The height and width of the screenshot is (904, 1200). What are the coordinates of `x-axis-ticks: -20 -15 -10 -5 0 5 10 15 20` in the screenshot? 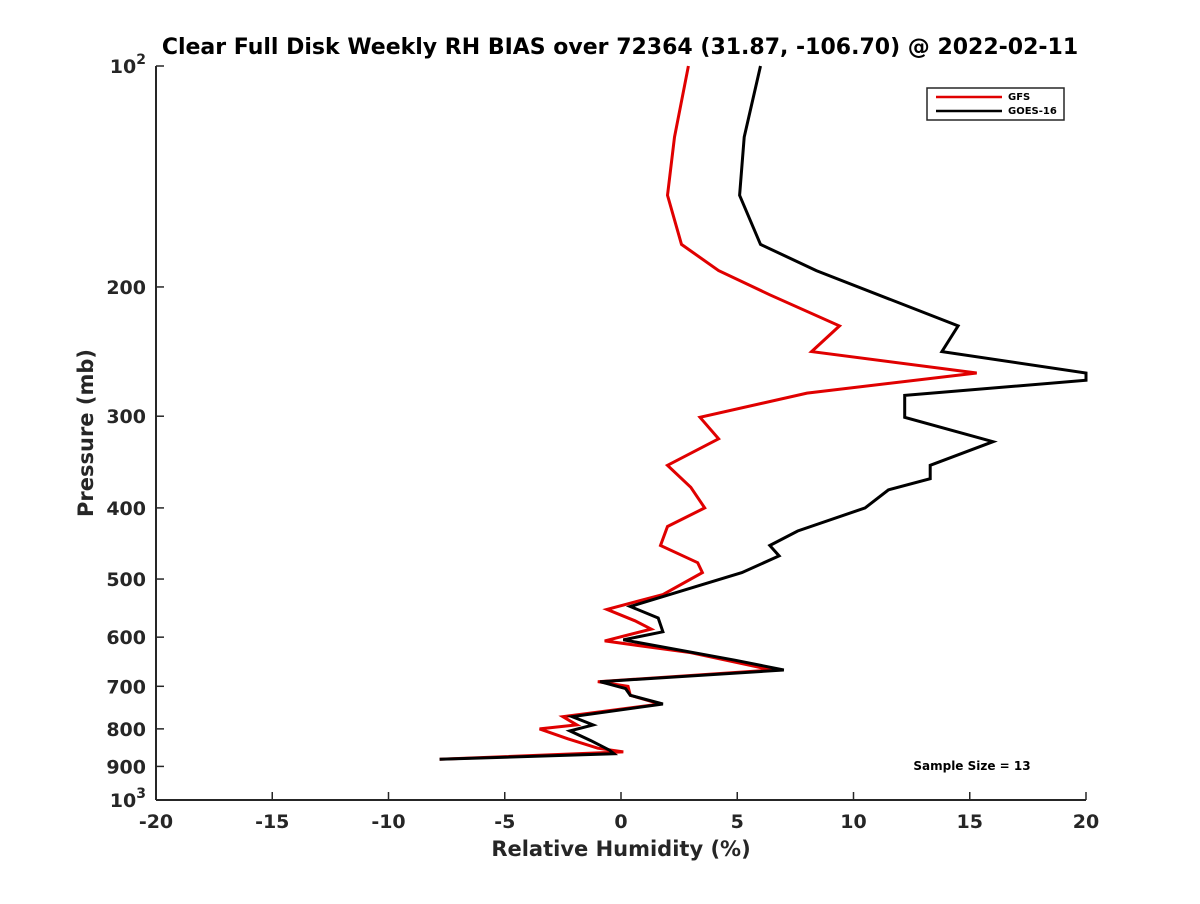 It's located at (619, 812).